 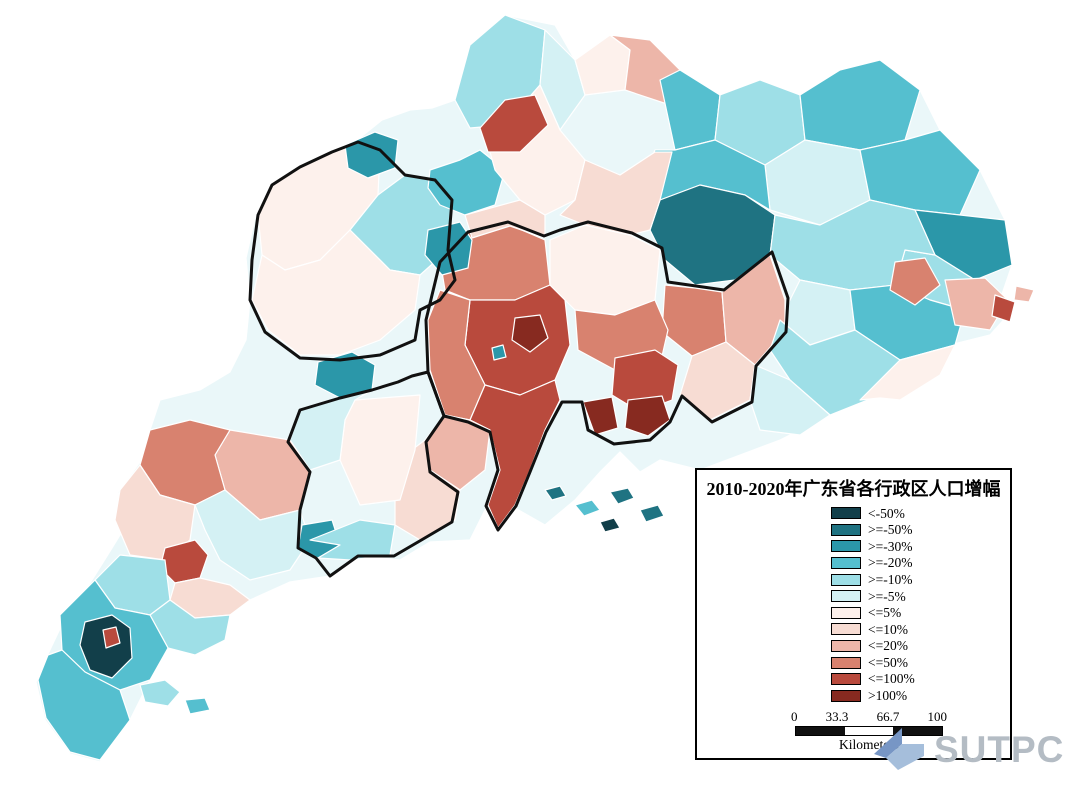 I want to click on legend-class-label: <=100%, so click(x=891, y=679).